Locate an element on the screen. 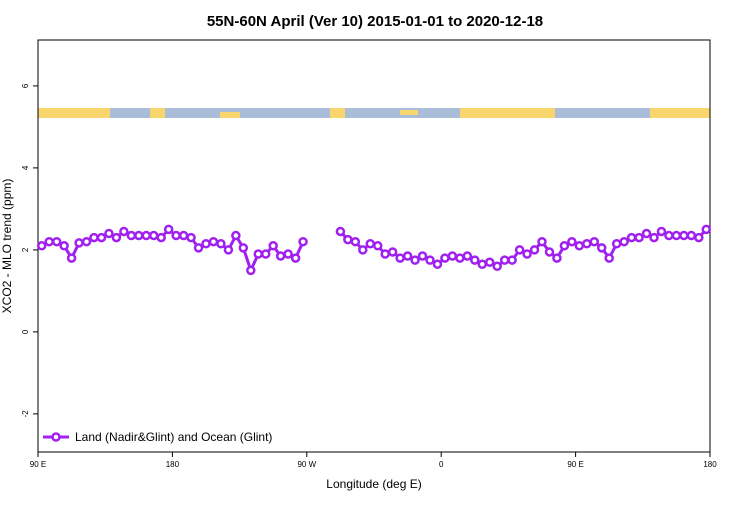  x-axis-label: Longitude (deg E) is located at coordinates (373, 484).